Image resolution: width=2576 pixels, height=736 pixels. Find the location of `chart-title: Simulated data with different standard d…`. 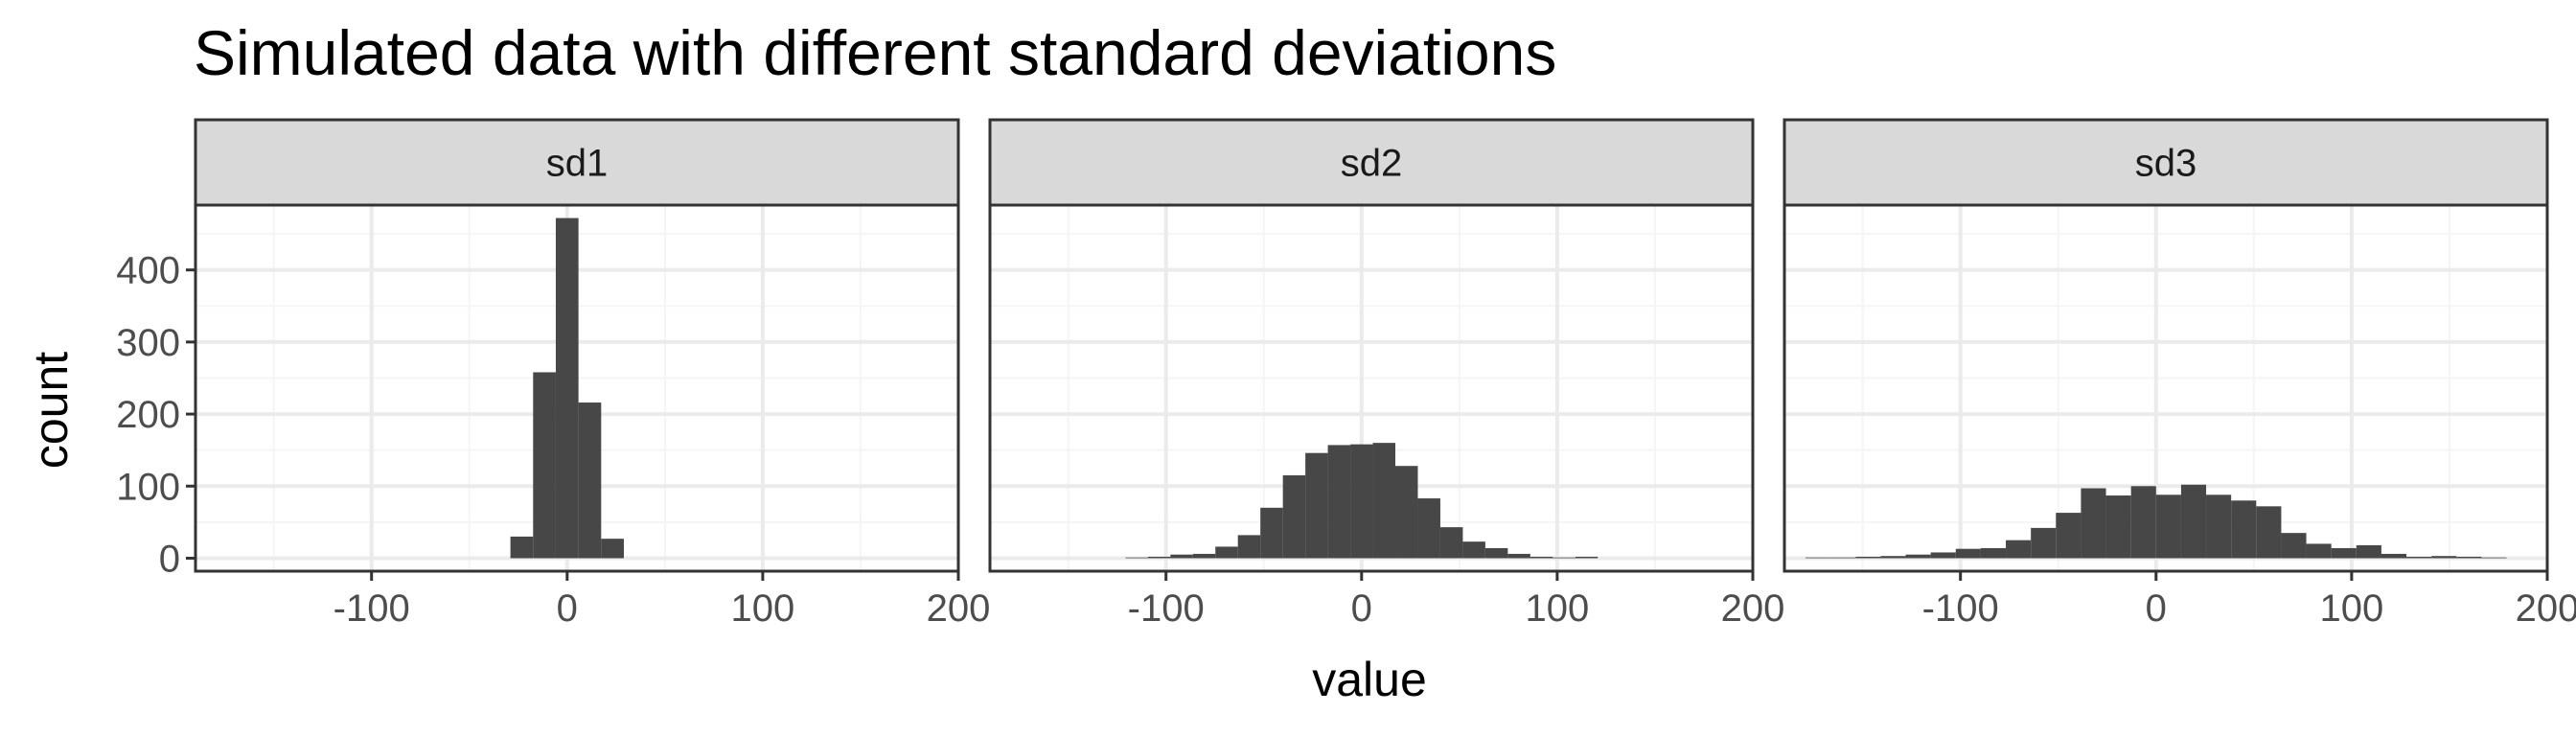

chart-title: Simulated data with different standard d… is located at coordinates (875, 52).